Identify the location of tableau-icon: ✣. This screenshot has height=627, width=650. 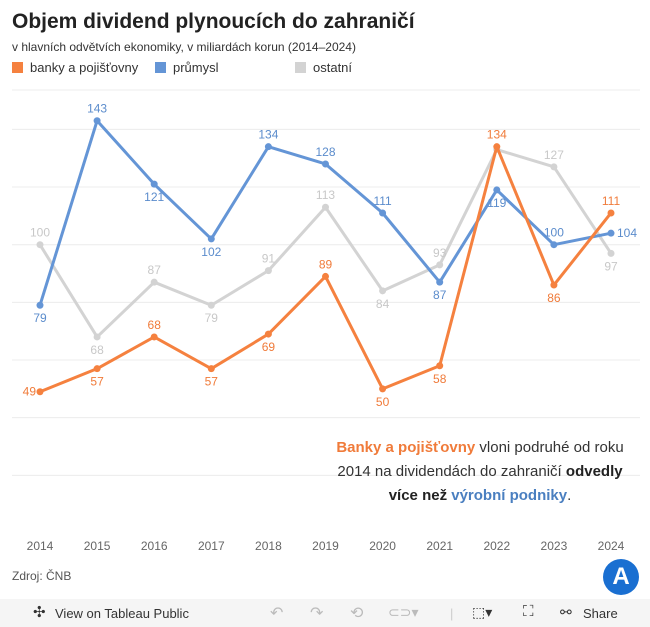
(39, 612).